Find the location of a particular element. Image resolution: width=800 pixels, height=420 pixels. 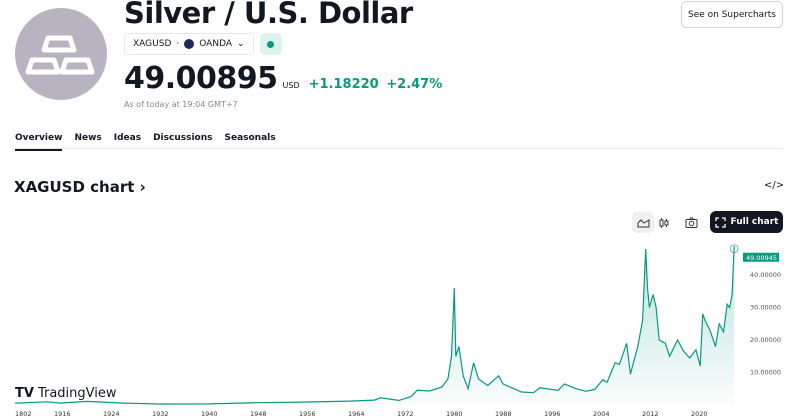

timestamp: As of today at 19:04 GMT+7 is located at coordinates (181, 104).